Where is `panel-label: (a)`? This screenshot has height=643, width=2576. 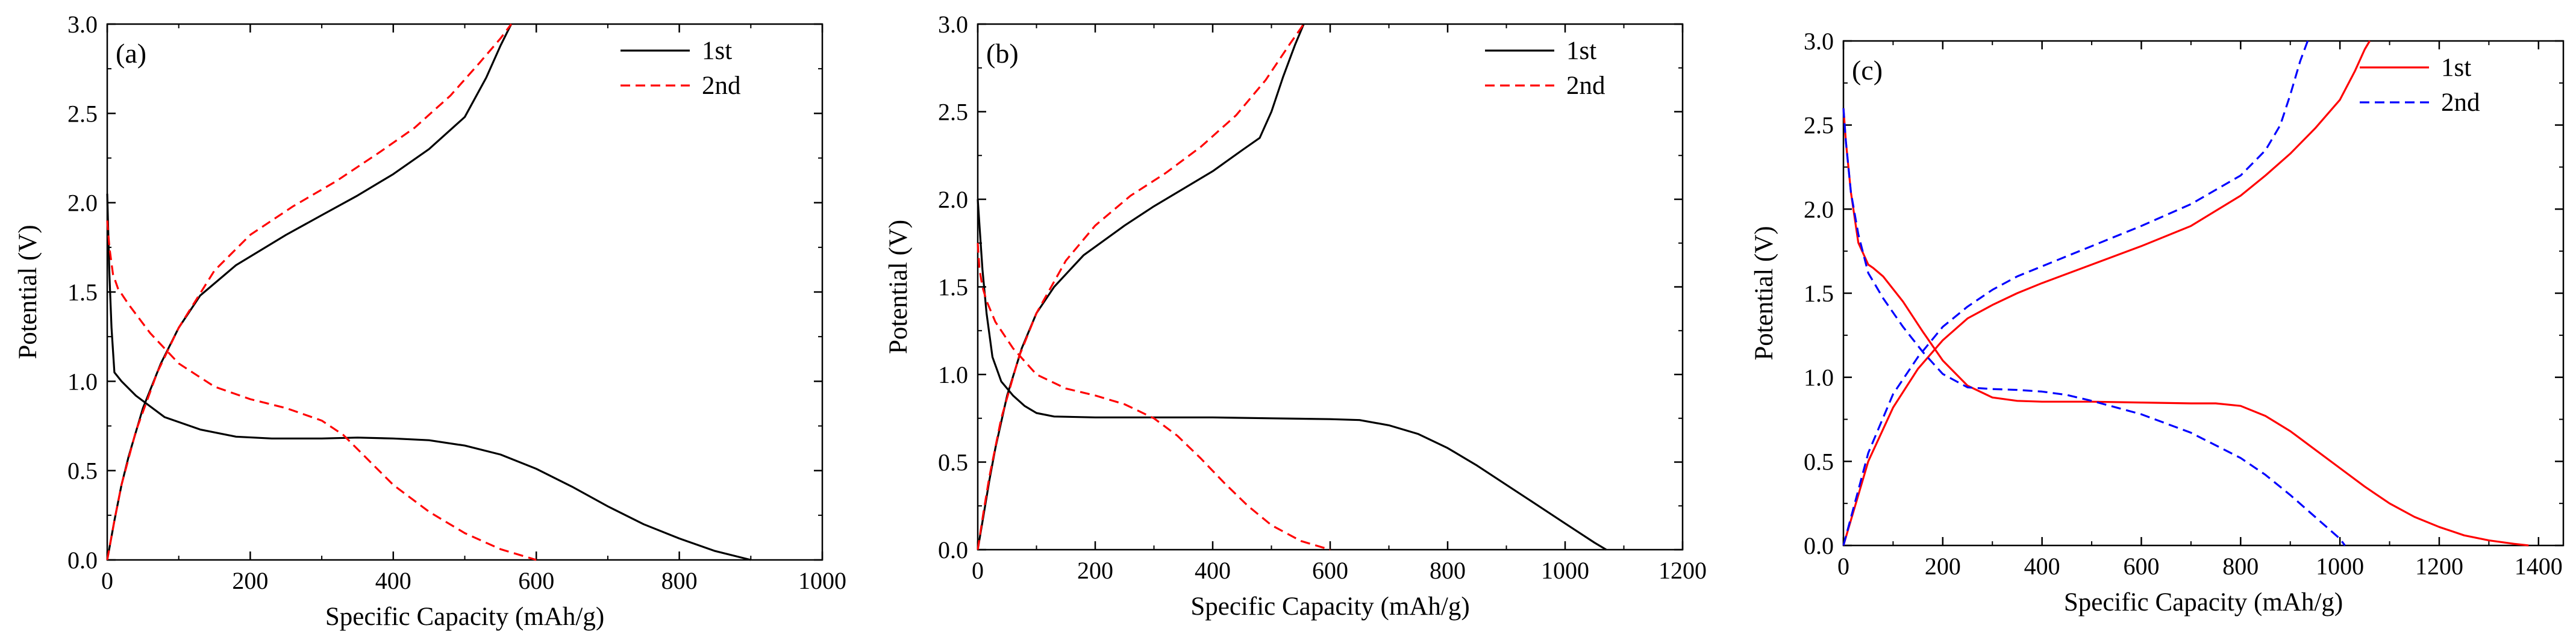 panel-label: (a) is located at coordinates (131, 53).